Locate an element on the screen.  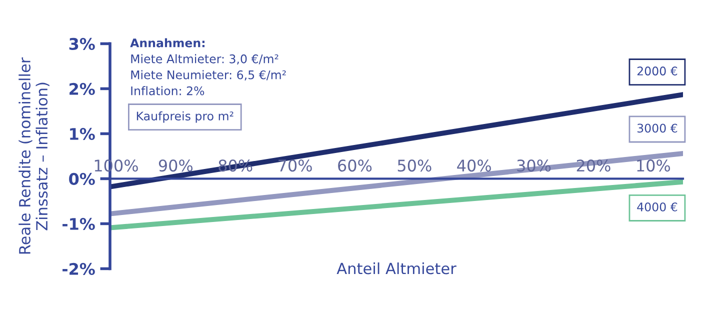
x-tick-label: 70% is located at coordinates (295, 166).